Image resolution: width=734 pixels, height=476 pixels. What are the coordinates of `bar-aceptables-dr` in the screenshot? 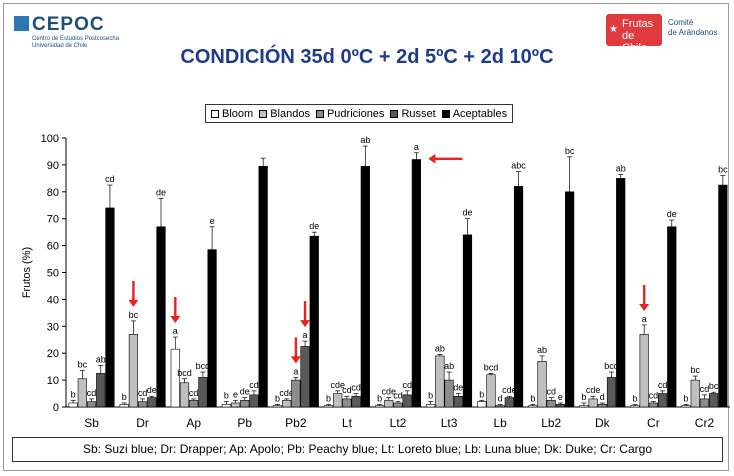 It's located at (161, 317).